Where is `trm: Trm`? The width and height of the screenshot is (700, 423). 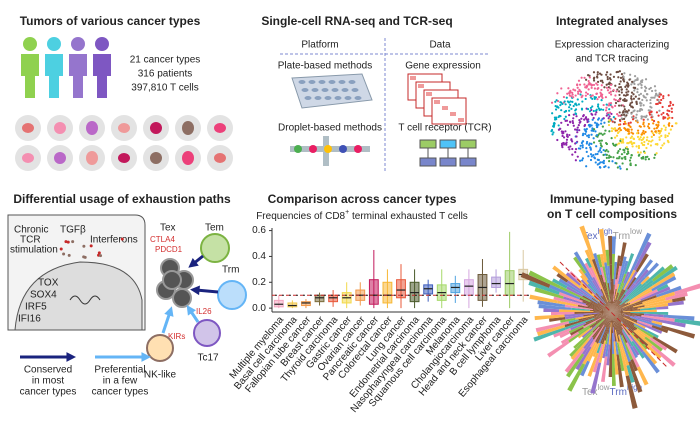
trm: Trm is located at coordinates (618, 392).